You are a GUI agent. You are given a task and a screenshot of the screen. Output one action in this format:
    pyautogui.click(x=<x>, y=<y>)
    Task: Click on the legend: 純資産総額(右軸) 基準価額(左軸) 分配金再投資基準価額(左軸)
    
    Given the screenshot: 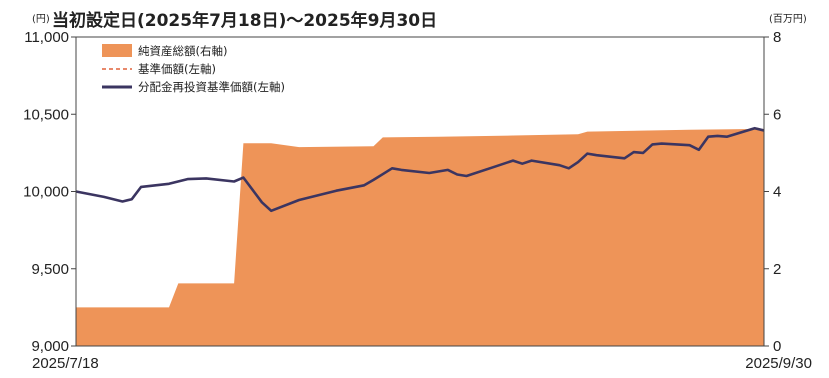 What is the action you would take?
    pyautogui.click(x=193, y=69)
    